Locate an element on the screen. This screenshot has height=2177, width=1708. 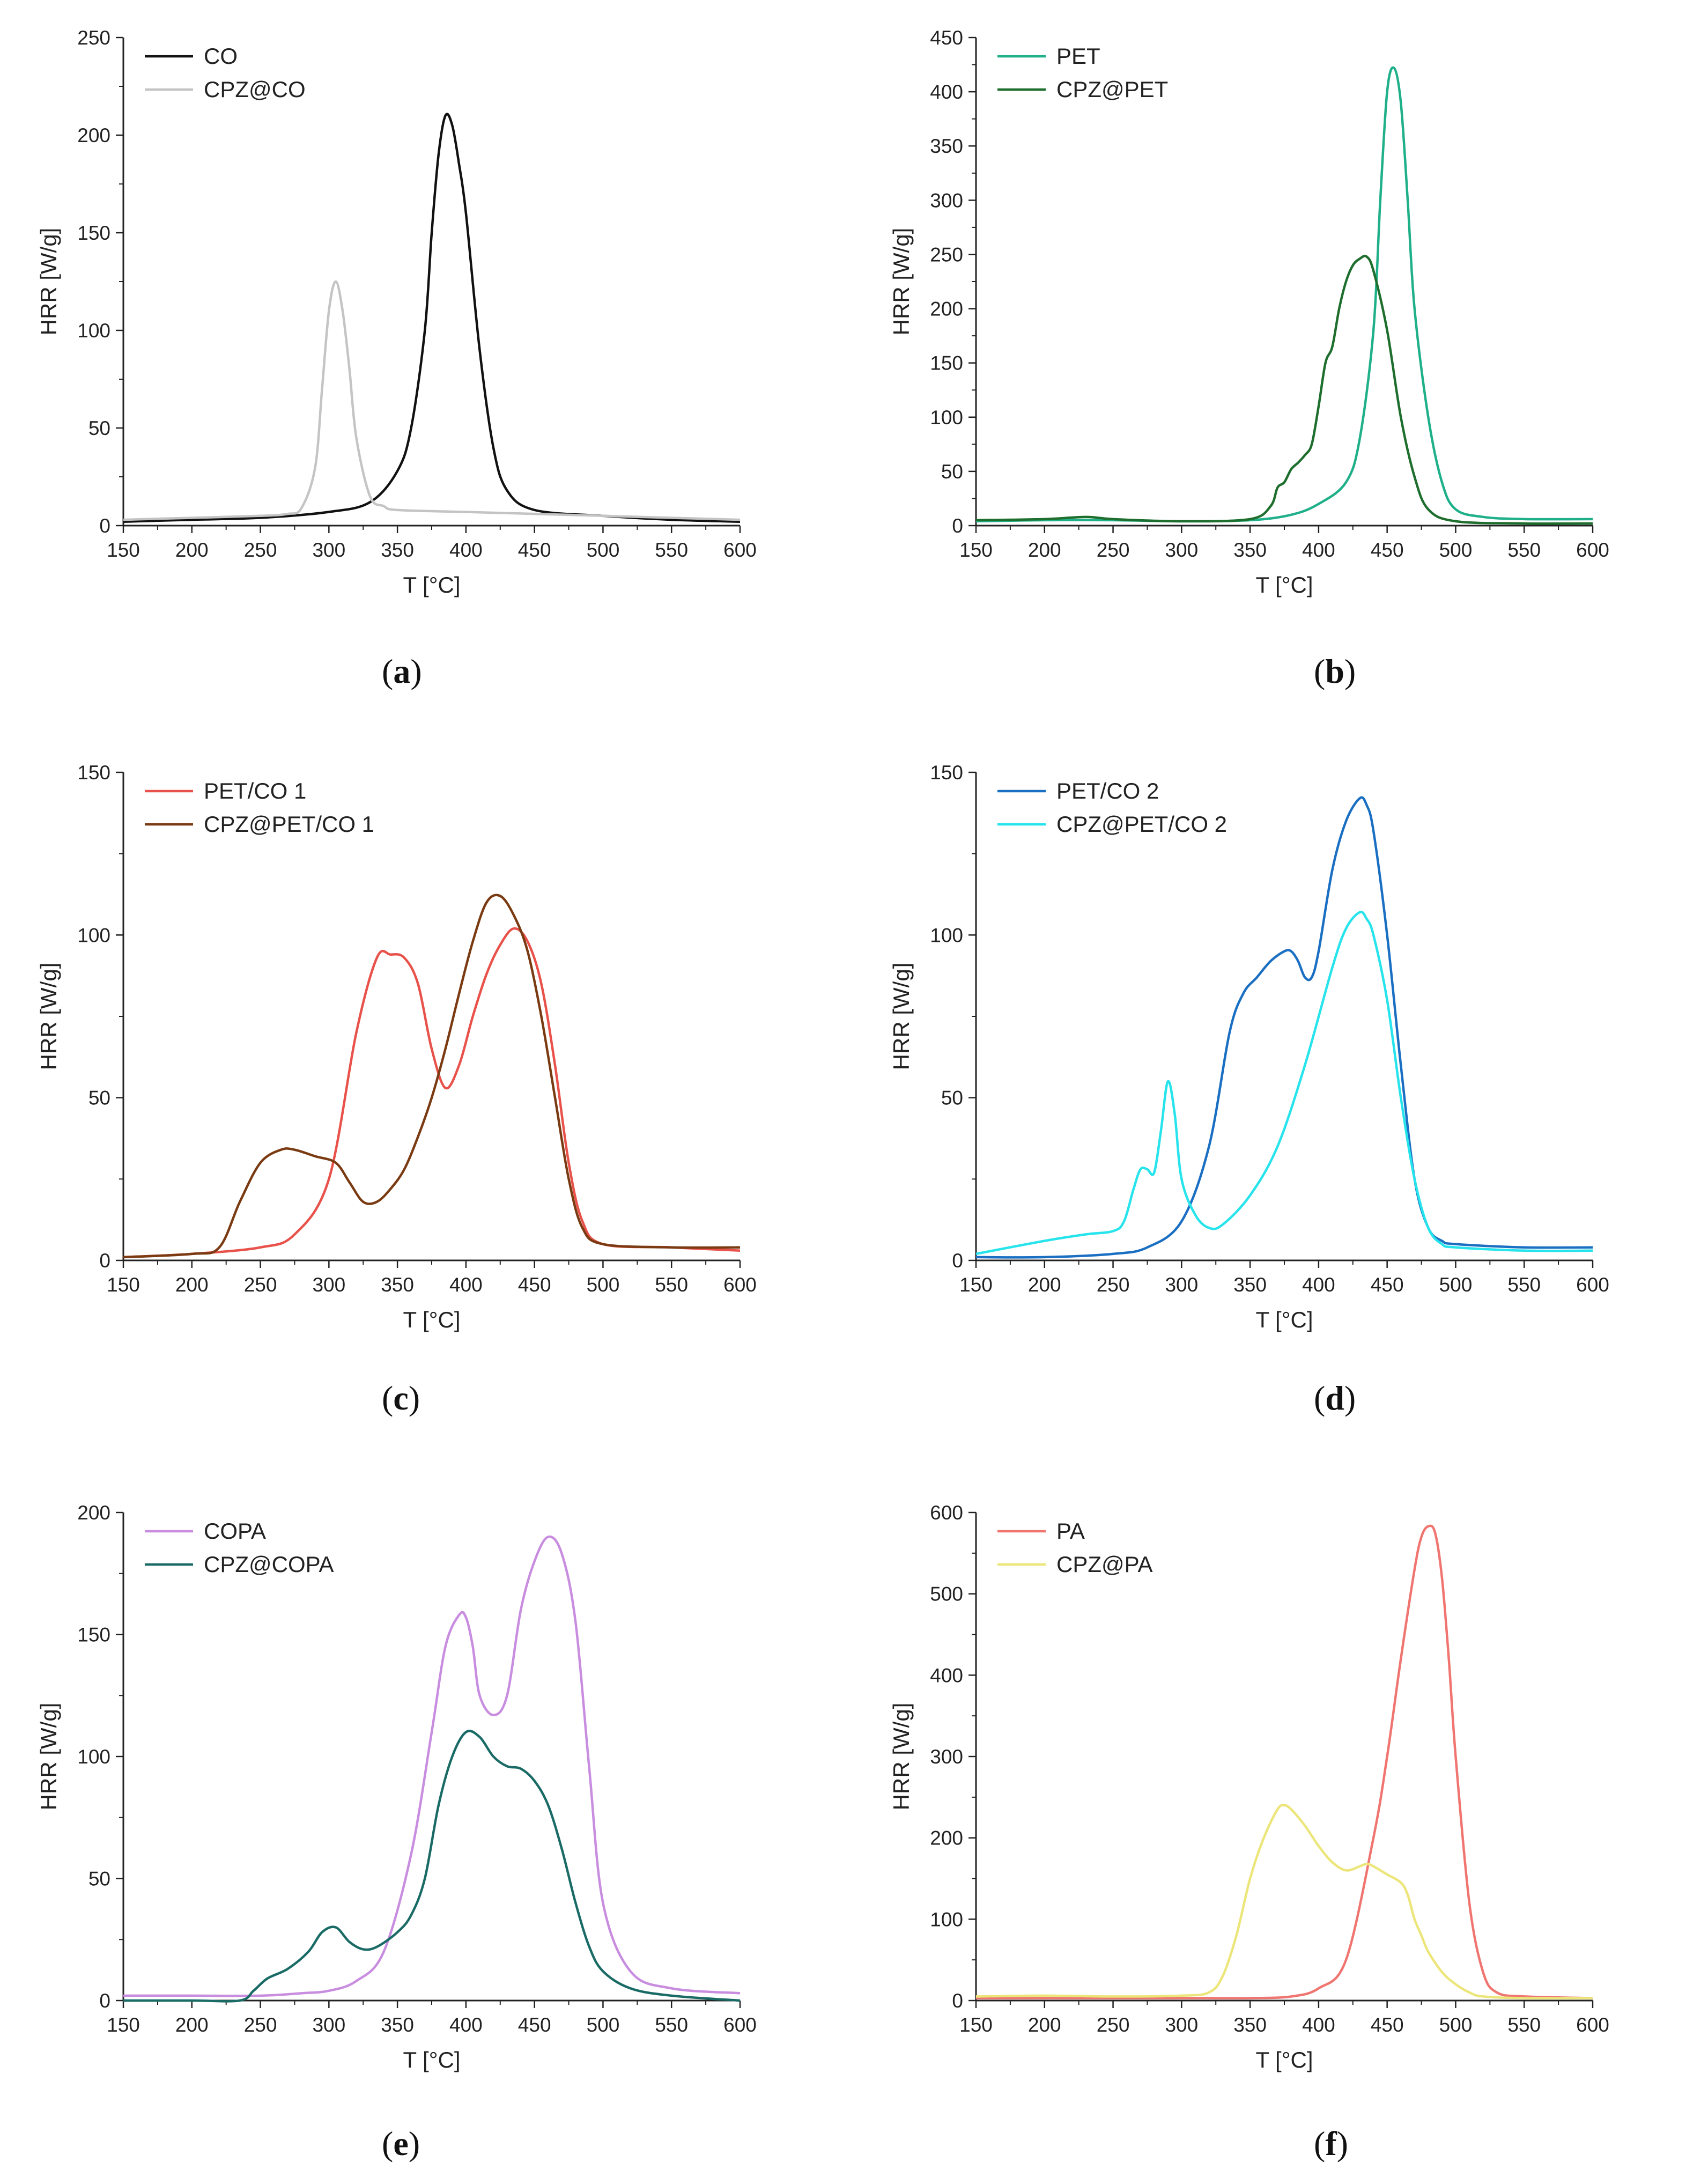
y-tick-label: 300 is located at coordinates (946, 200).